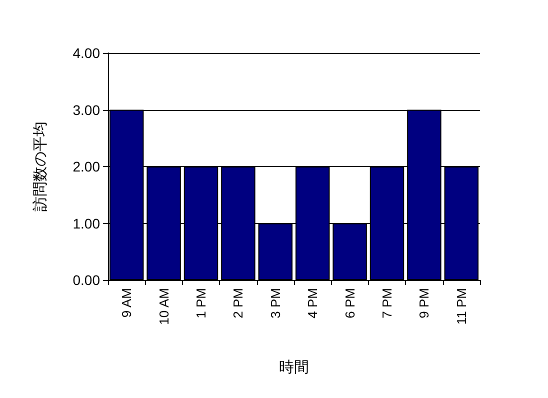 The width and height of the screenshot is (548, 398). I want to click on y-axis-title: 訪問数の平均, so click(40, 167).